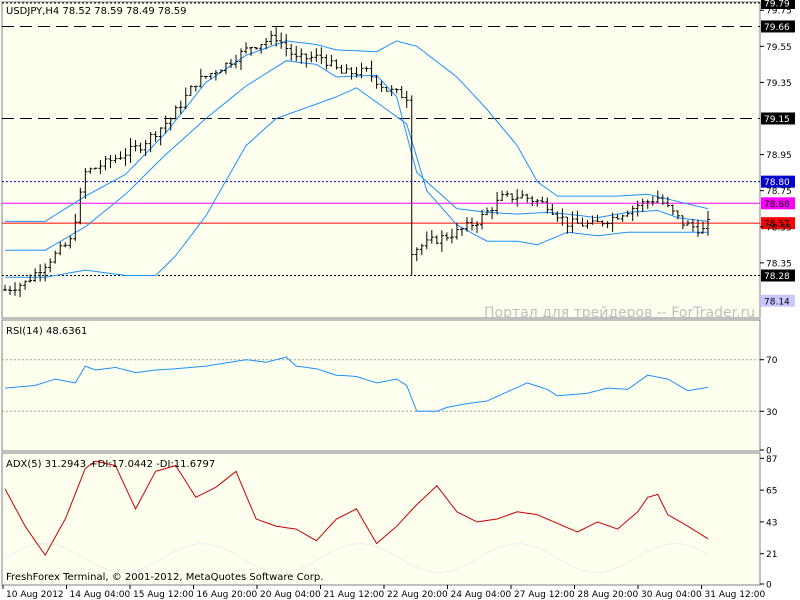  I want to click on adx-di-line, so click(356, 558).